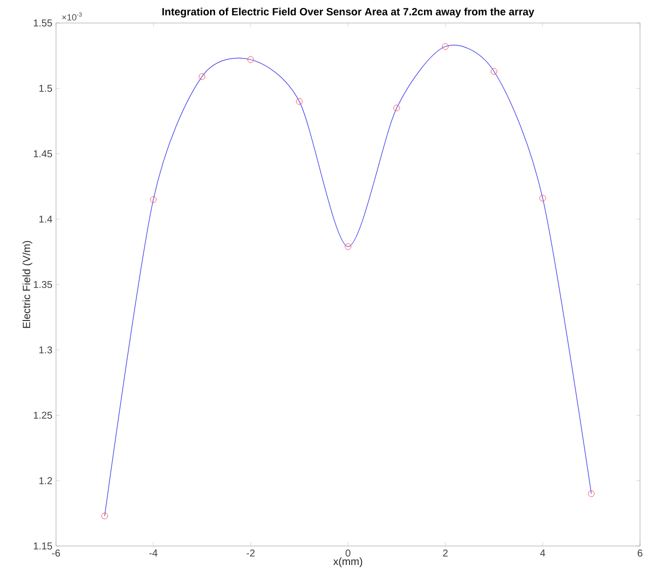 The width and height of the screenshot is (652, 586). I want to click on x-tick-label: 6, so click(640, 553).